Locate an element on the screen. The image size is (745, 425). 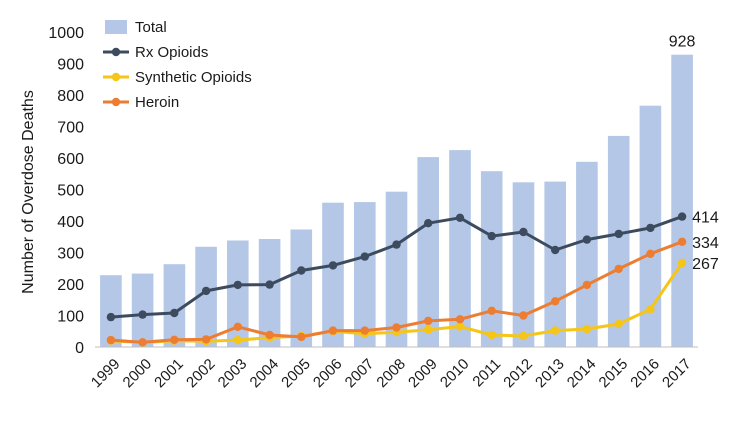
bar-total-2009 is located at coordinates (428, 252).